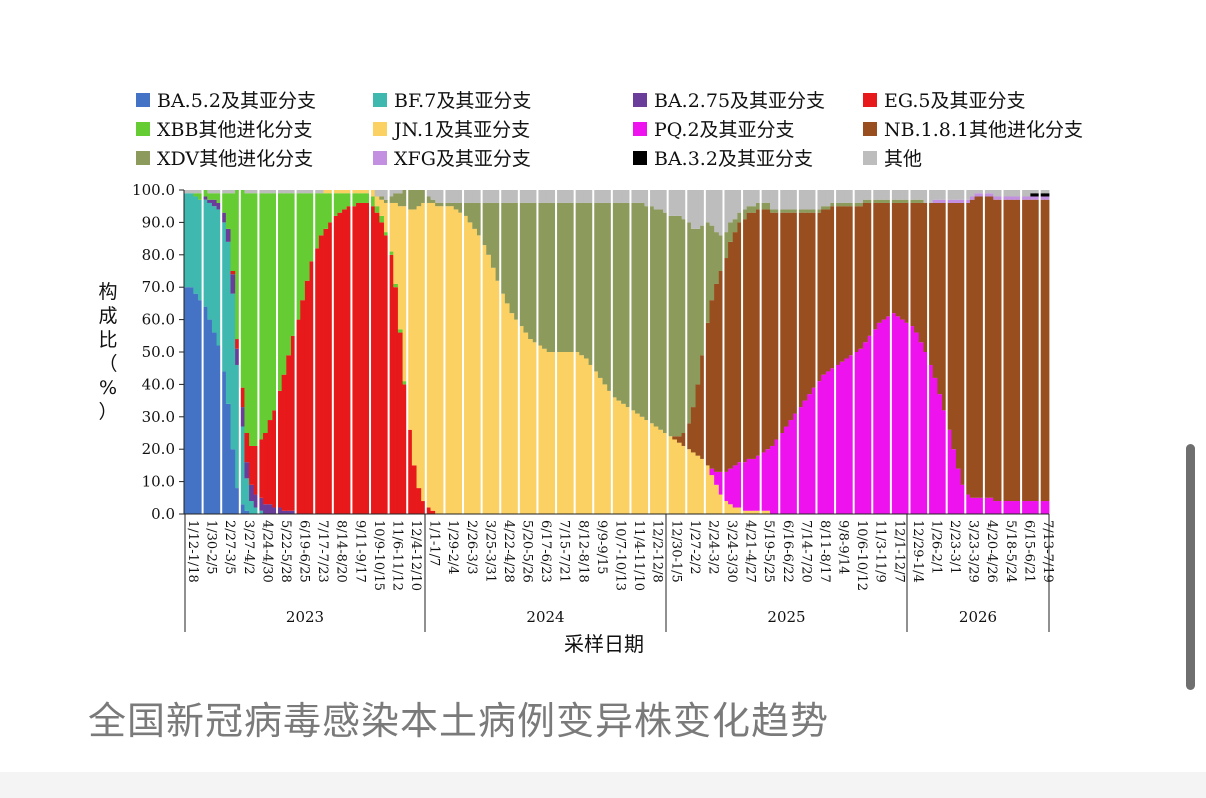 The width and height of the screenshot is (1206, 798). Describe the element at coordinates (434, 543) in the screenshot. I see `x-tick-label: 1/1-1/7` at that location.